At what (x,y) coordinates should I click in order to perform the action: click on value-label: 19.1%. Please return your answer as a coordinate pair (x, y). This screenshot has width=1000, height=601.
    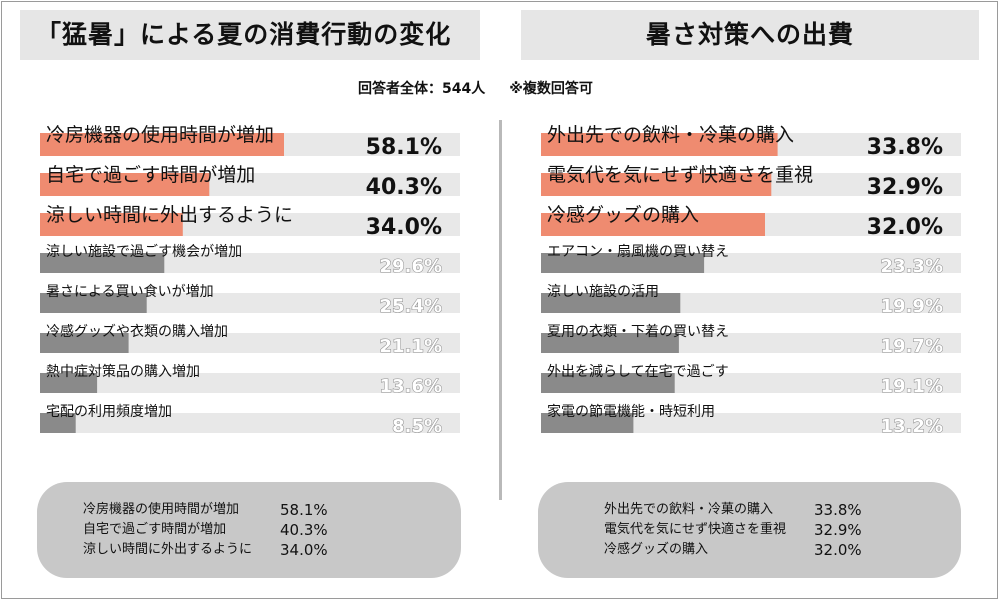
    Looking at the image, I should click on (912, 386).